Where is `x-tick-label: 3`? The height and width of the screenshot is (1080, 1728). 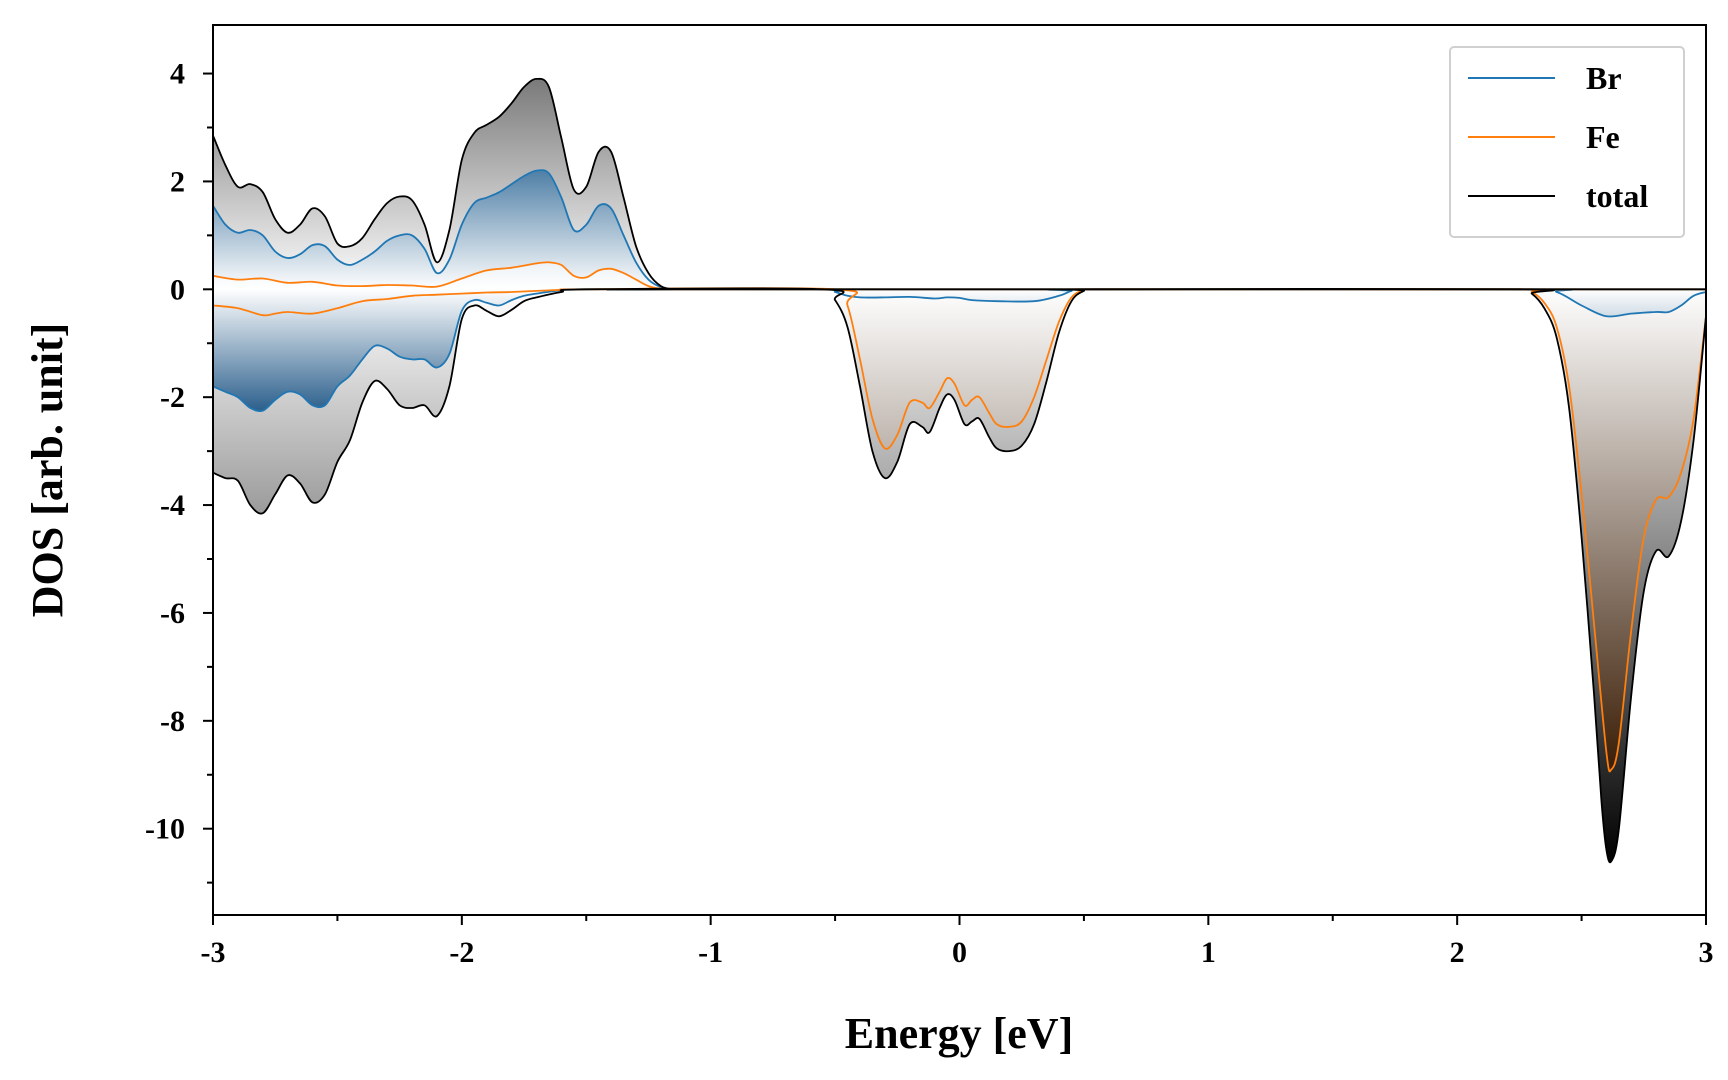 x-tick-label: 3 is located at coordinates (1706, 952).